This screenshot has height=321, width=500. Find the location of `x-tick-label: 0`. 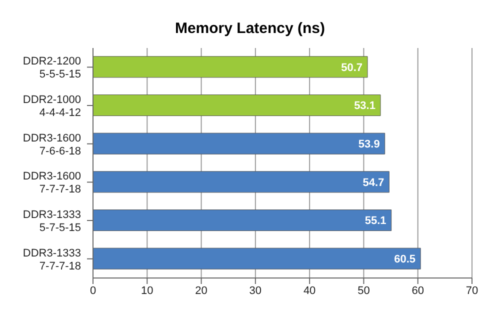

x-tick-label: 0 is located at coordinates (93, 290).